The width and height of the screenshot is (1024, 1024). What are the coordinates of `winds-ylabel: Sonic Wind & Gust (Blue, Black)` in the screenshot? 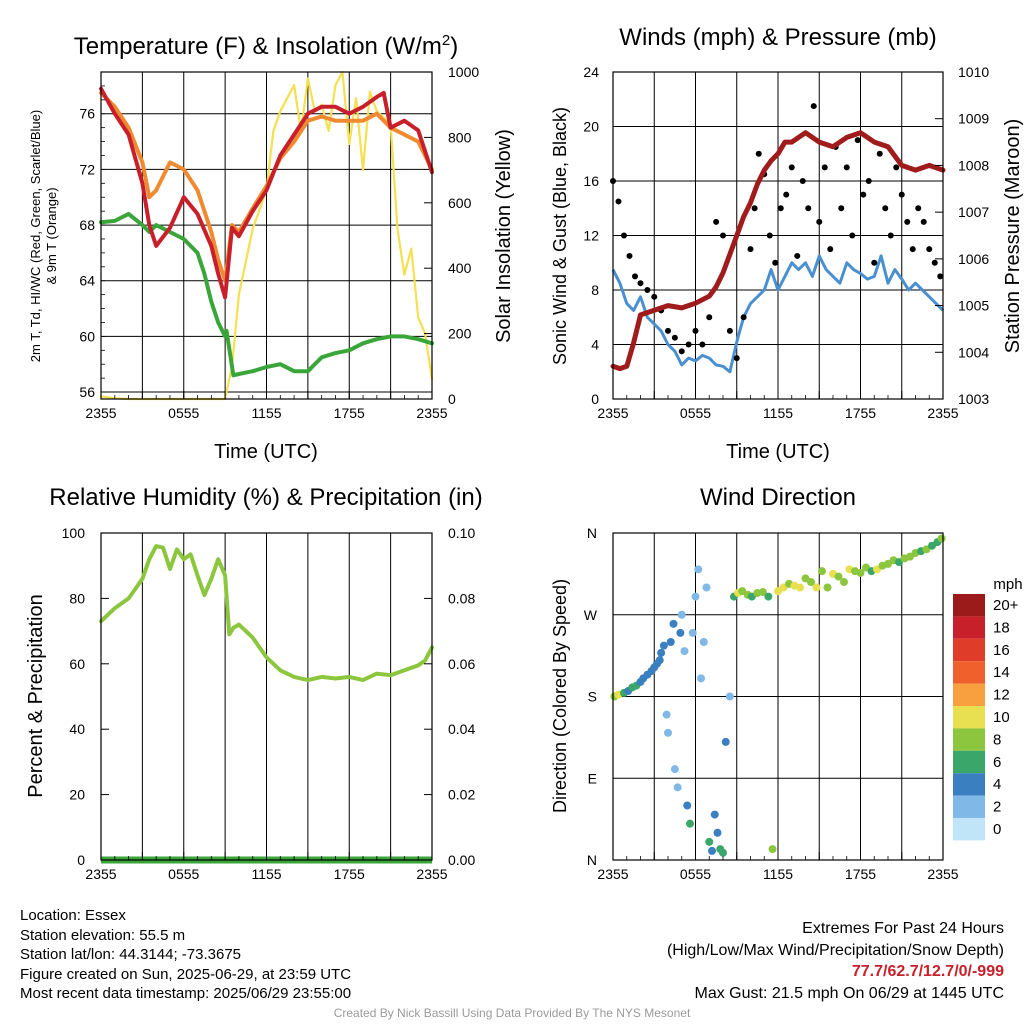 It's located at (560, 236).